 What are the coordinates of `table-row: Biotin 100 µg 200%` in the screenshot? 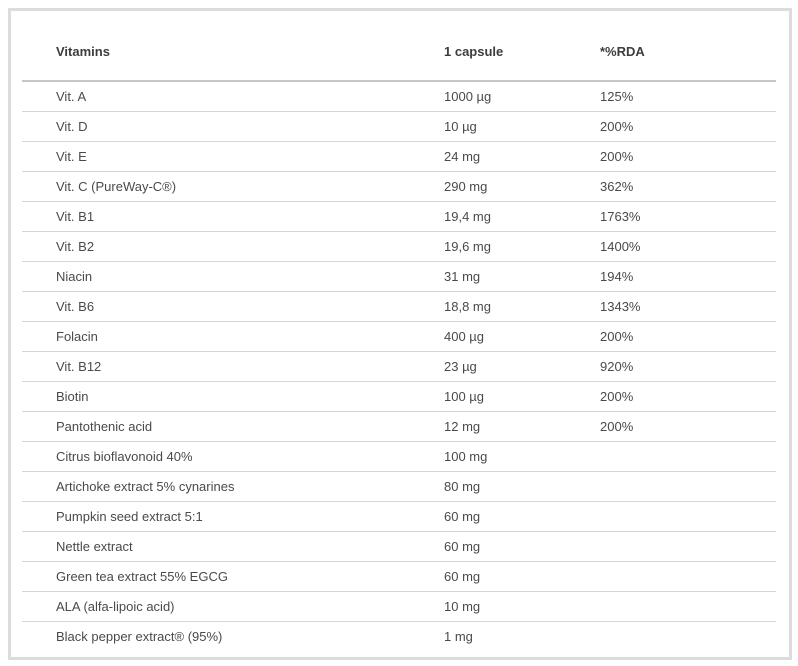 It's located at (399, 396).